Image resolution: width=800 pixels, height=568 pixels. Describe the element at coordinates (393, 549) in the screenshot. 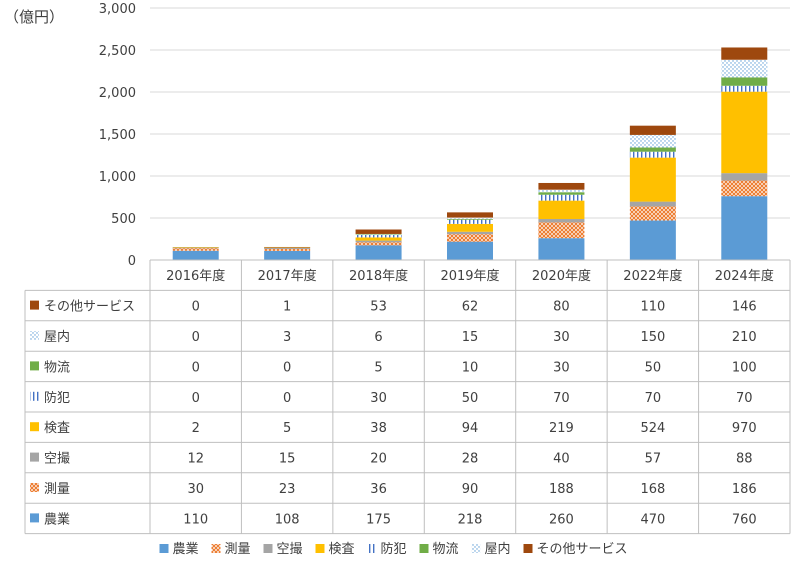

I see `legend: 農業 測量 空撮 検査 防犯 物流 屋内 その他サービス` at that location.